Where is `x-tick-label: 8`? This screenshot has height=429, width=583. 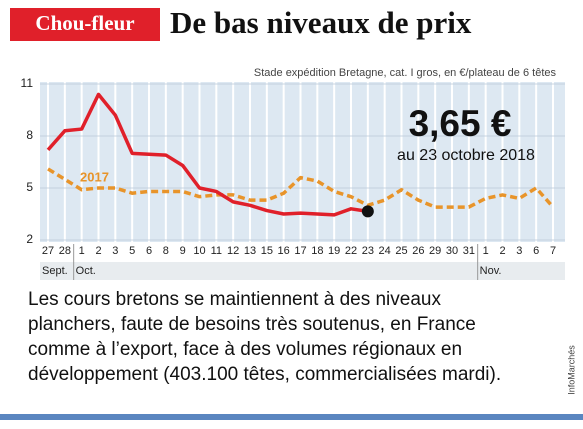 x-tick-label: 8 is located at coordinates (166, 251).